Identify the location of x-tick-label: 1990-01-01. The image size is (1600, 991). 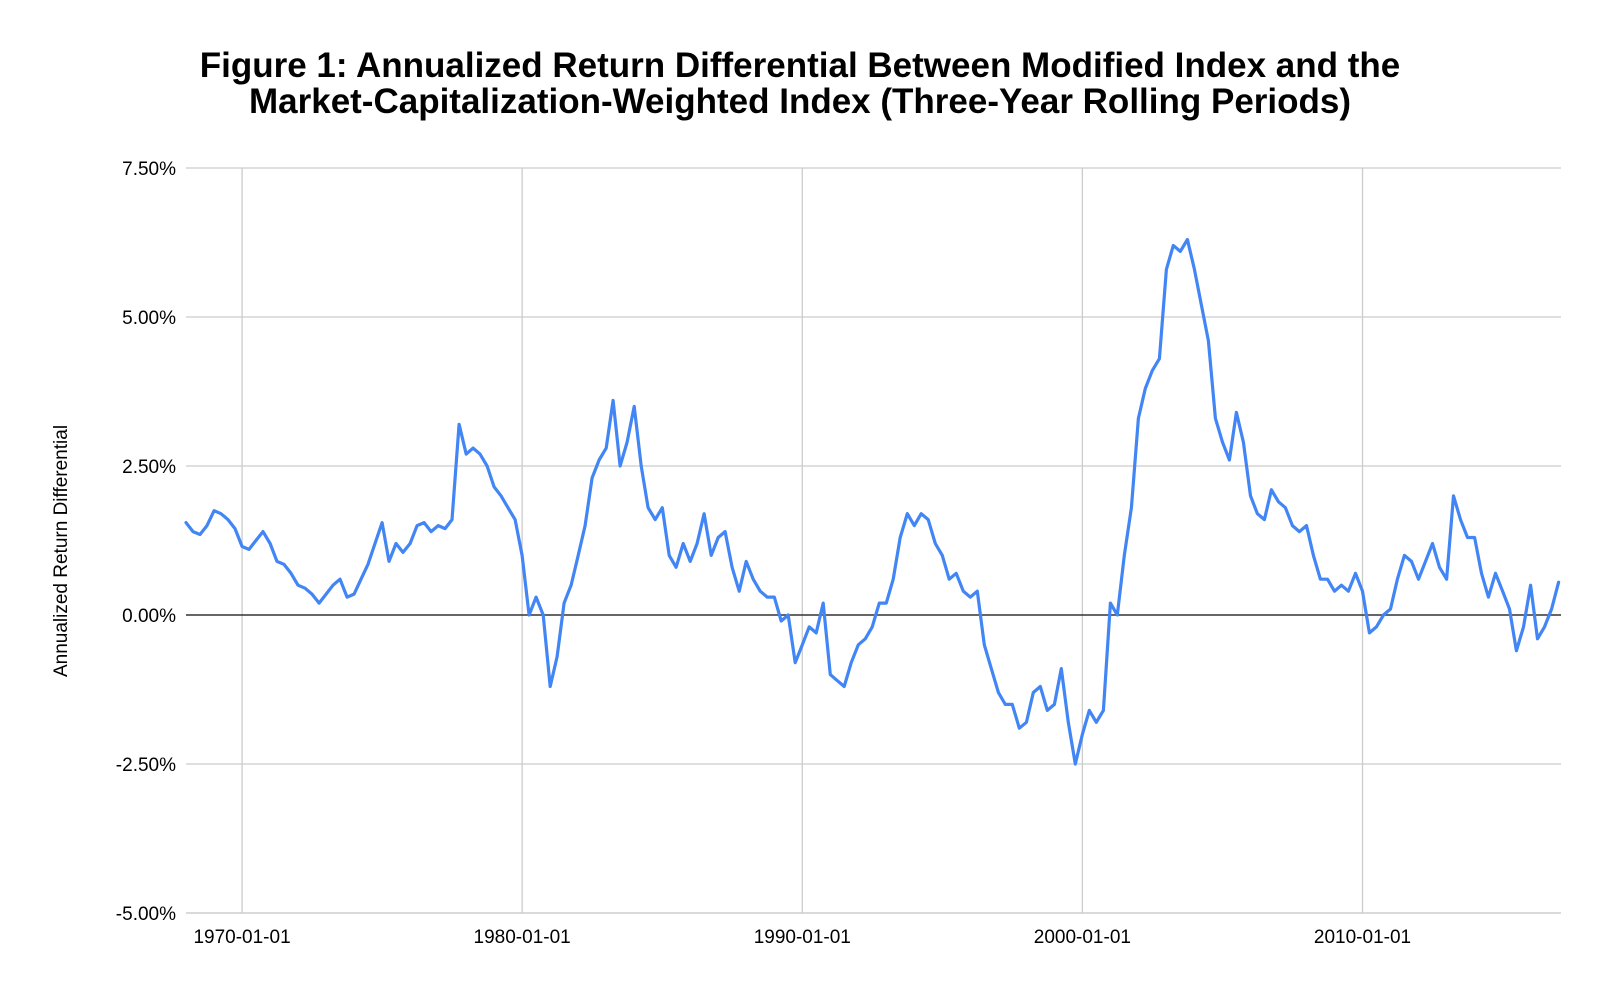
(802, 937).